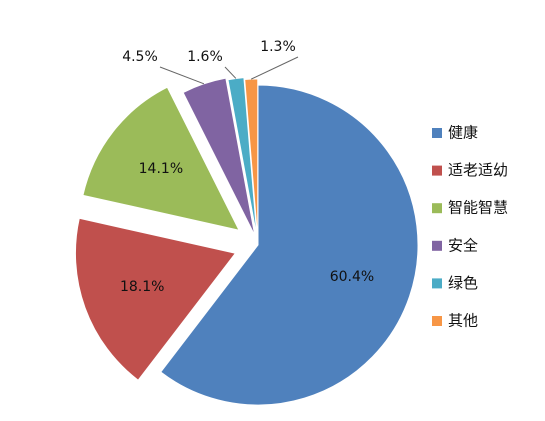  Describe the element at coordinates (140, 57) in the screenshot. I see `data-label: 4.5%` at that location.